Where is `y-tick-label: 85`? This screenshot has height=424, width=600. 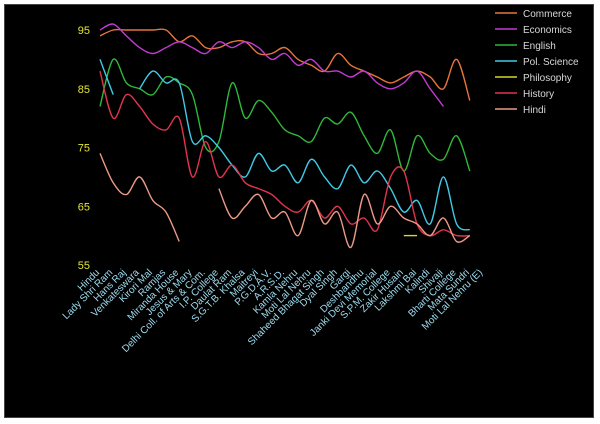 y-tick-label: 85 is located at coordinates (84, 90).